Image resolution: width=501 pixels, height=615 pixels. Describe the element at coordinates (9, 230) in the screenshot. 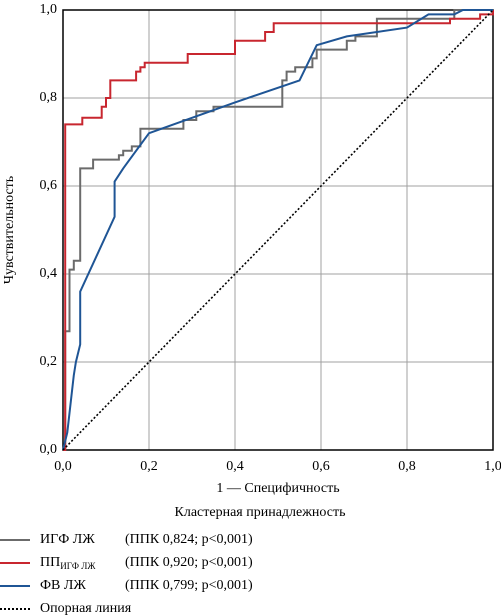

I see `y-axis-label: Чувствительность` at that location.